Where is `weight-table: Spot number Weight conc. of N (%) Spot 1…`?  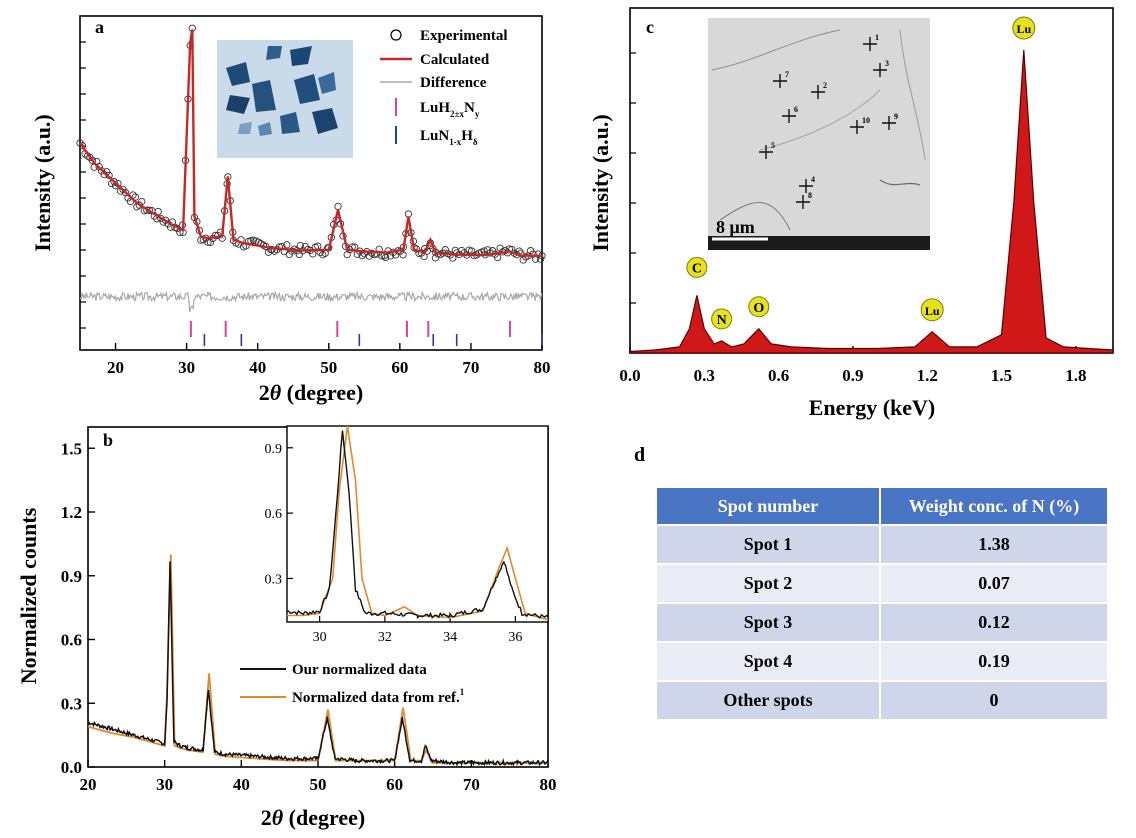
weight-table: Spot number Weight conc. of N (%) Spot 1… is located at coordinates (882, 603).